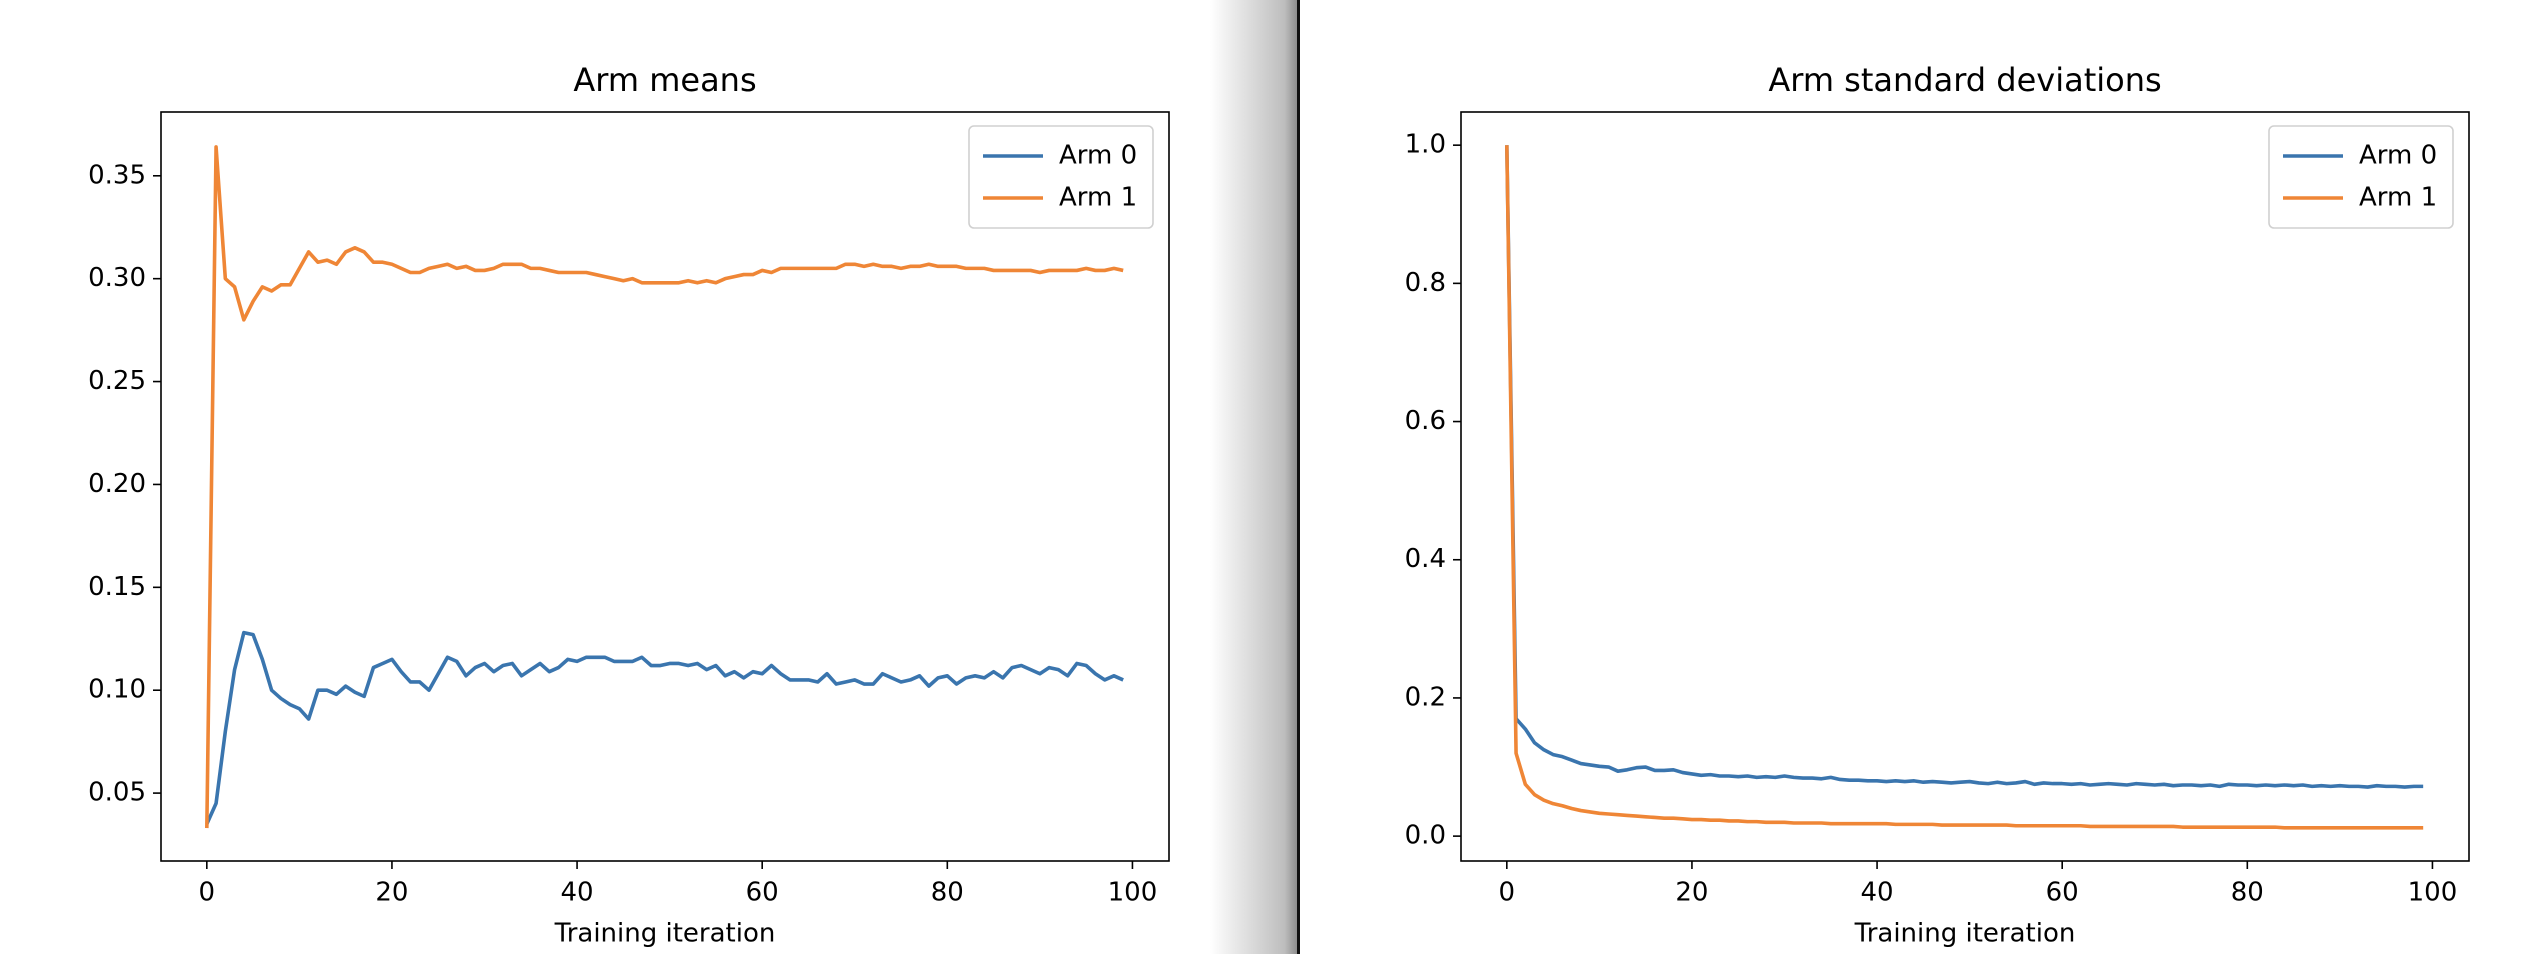  What do you see at coordinates (1425, 559) in the screenshot?
I see `y-tick-label: 0.4` at bounding box center [1425, 559].